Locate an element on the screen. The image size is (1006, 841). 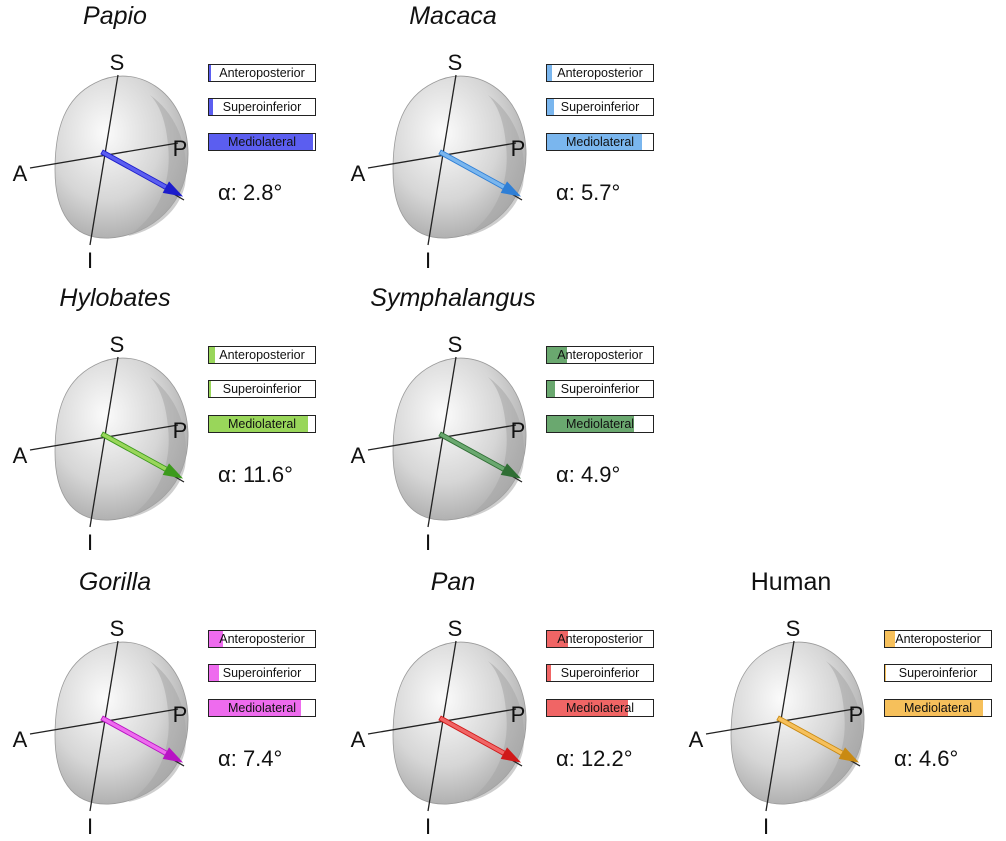
panel-title: Macaca is located at coordinates (453, 16).